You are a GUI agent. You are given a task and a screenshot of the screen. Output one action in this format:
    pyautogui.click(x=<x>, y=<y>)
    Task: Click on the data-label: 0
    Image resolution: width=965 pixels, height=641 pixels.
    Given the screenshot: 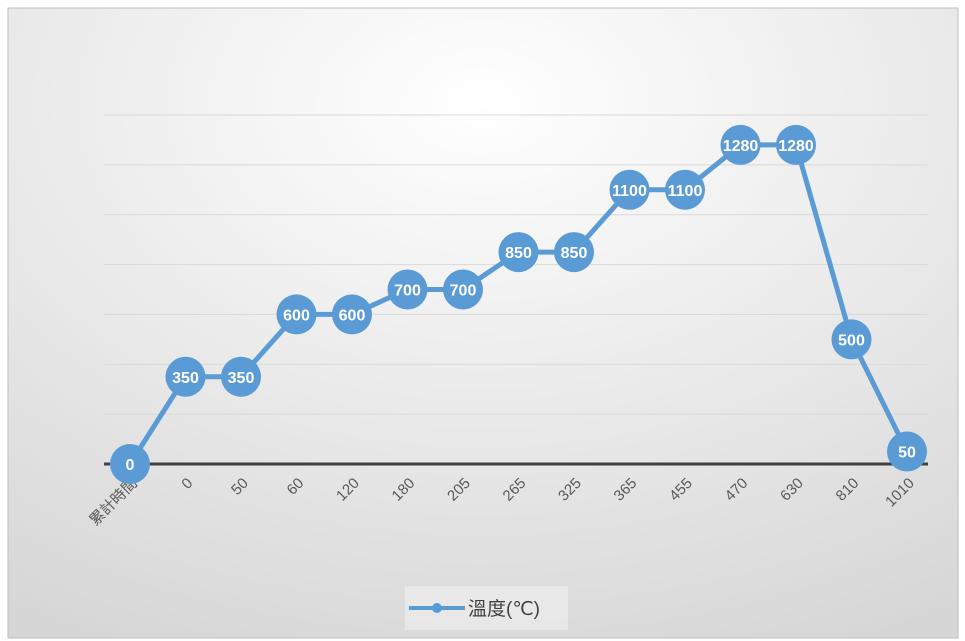 What is the action you would take?
    pyautogui.click(x=130, y=465)
    